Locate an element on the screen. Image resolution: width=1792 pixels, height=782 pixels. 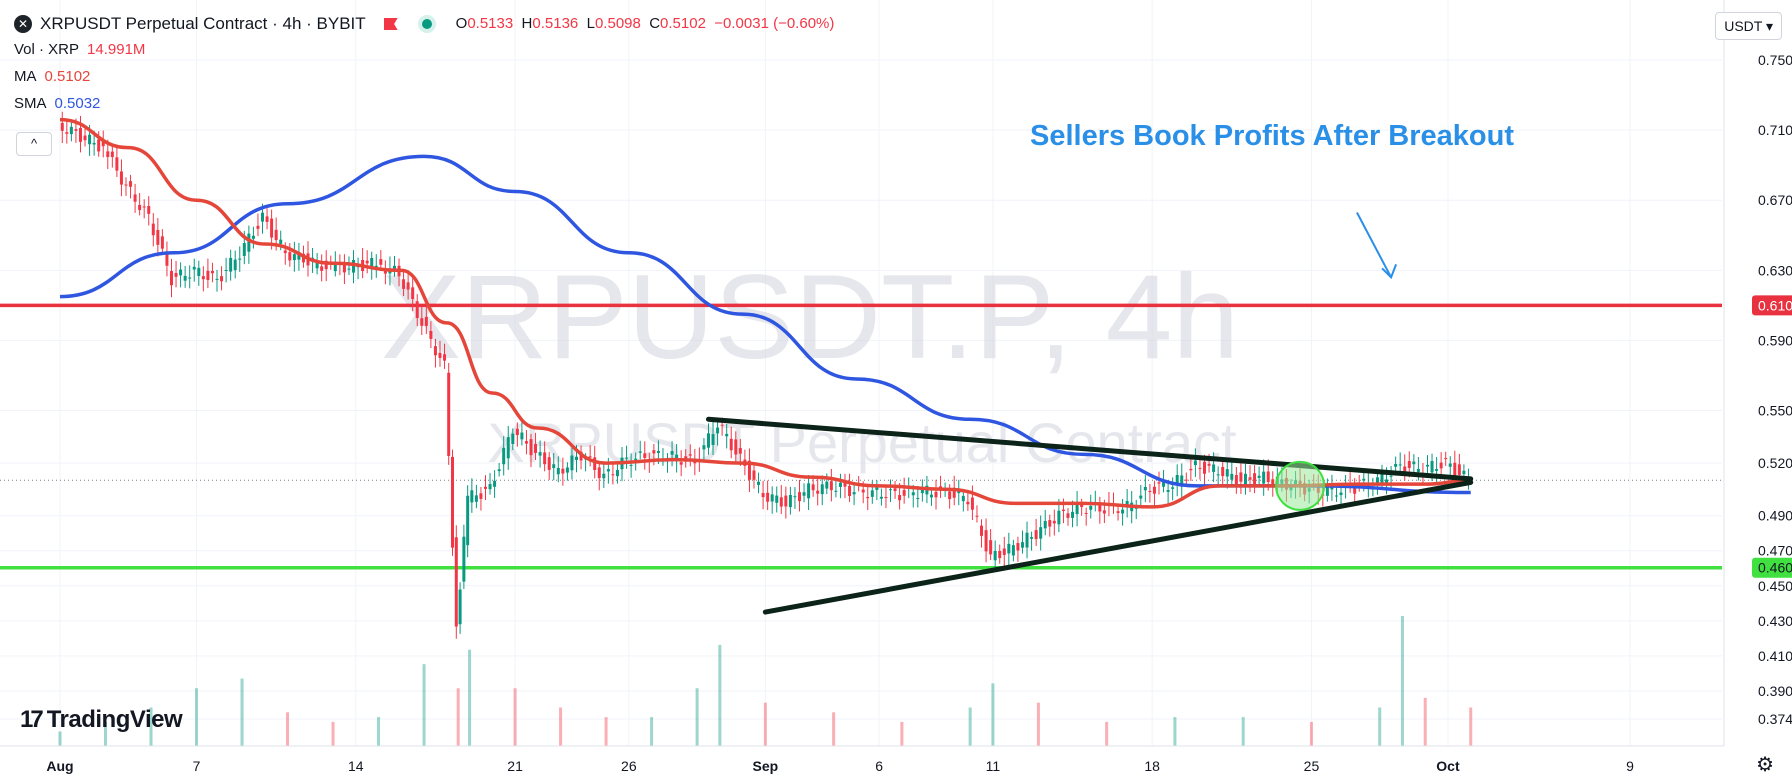
trendline-lower is located at coordinates (1118, 547).